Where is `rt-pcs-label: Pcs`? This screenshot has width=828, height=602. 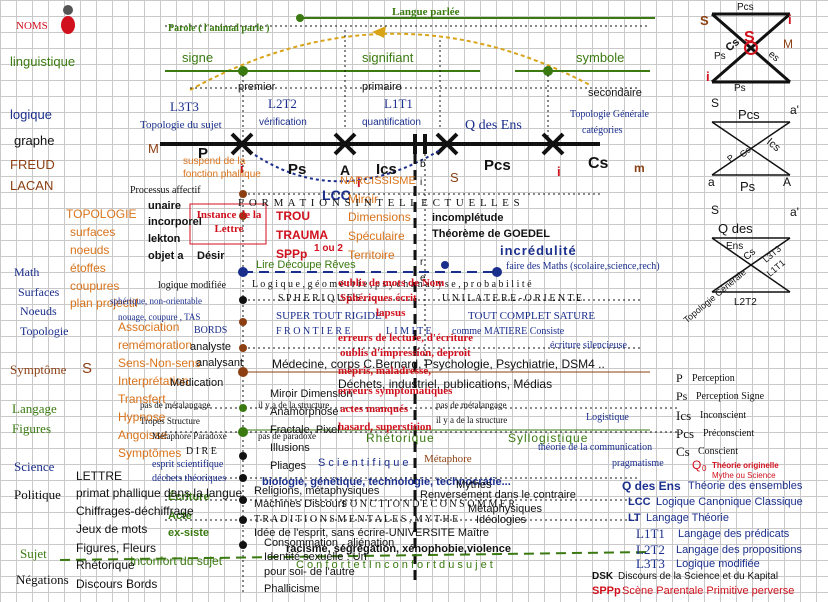
rt-pcs-label: Pcs is located at coordinates (745, 7).